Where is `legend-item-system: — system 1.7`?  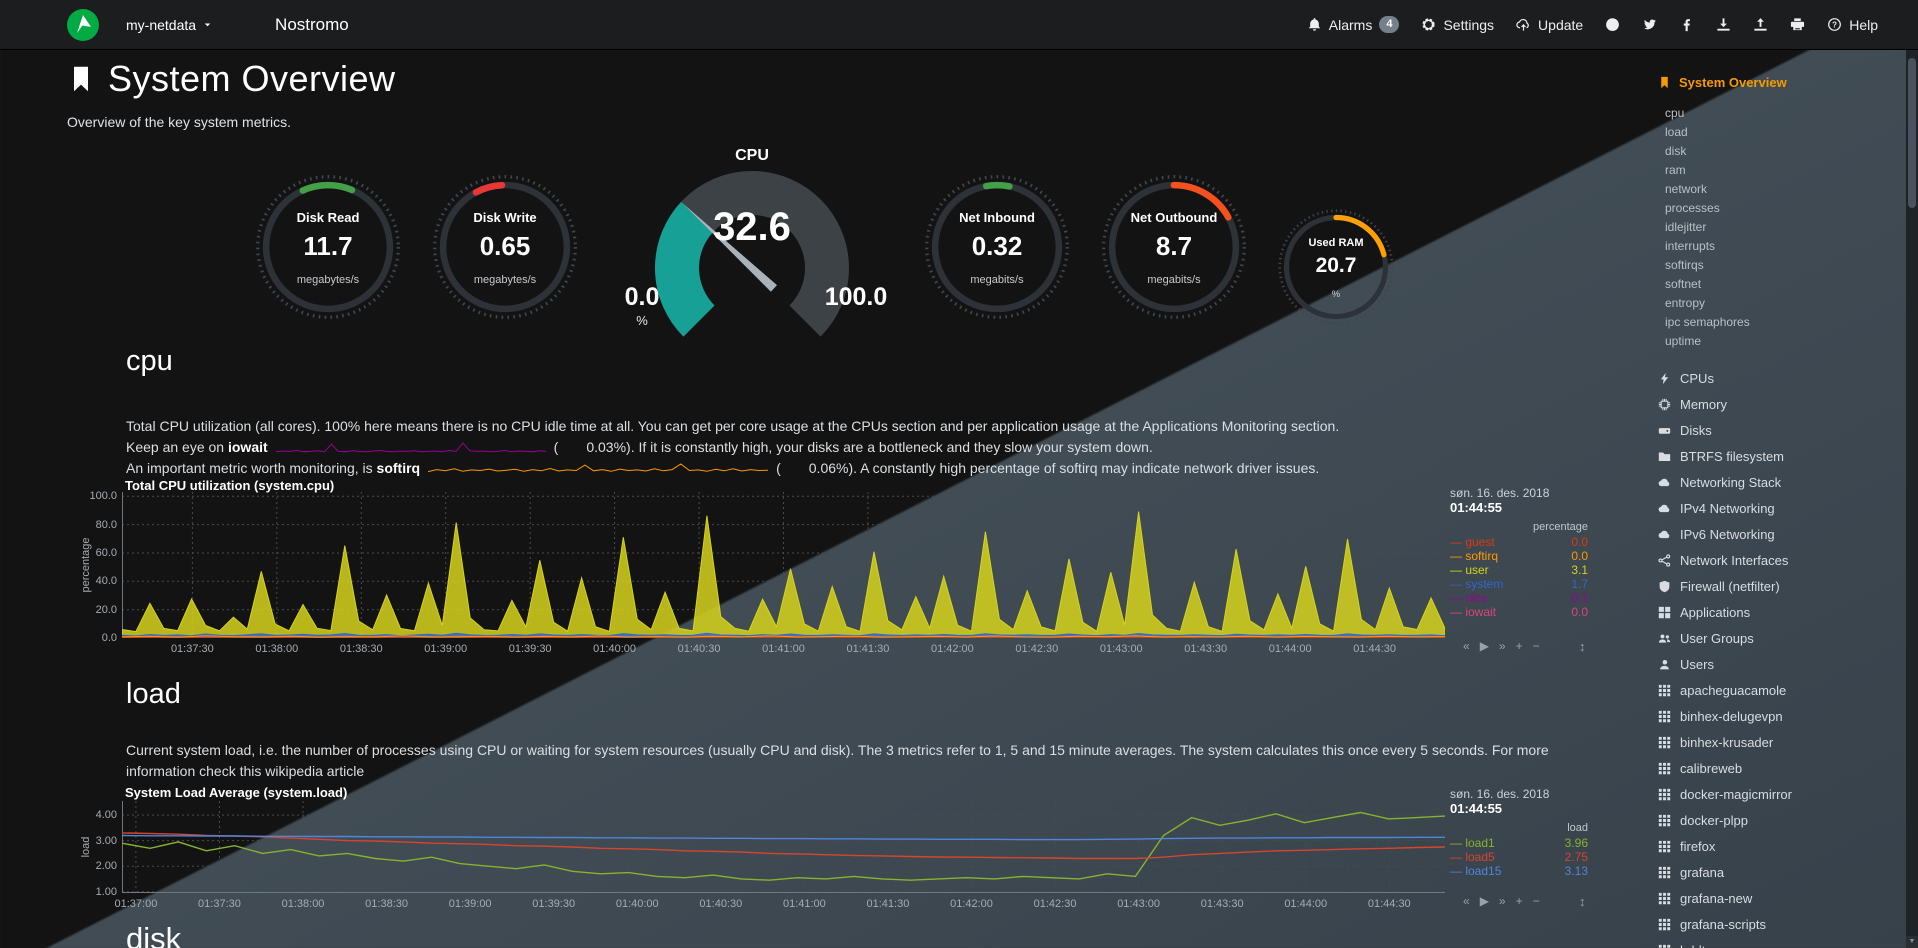
legend-item-system: — system 1.7 is located at coordinates (1519, 584).